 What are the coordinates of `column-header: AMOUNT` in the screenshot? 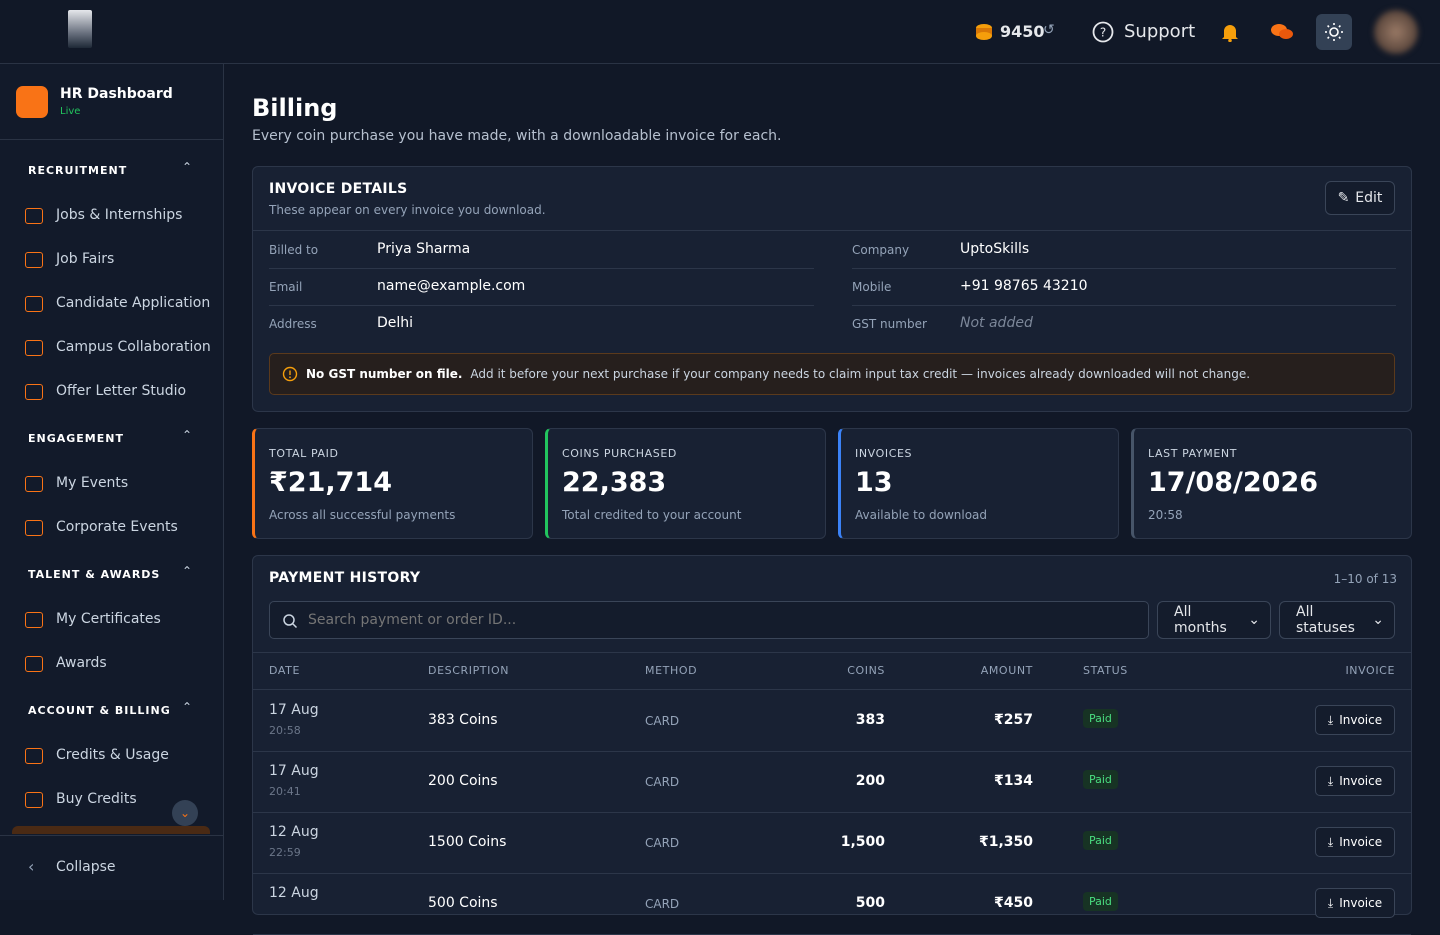 It's located at (1006, 670).